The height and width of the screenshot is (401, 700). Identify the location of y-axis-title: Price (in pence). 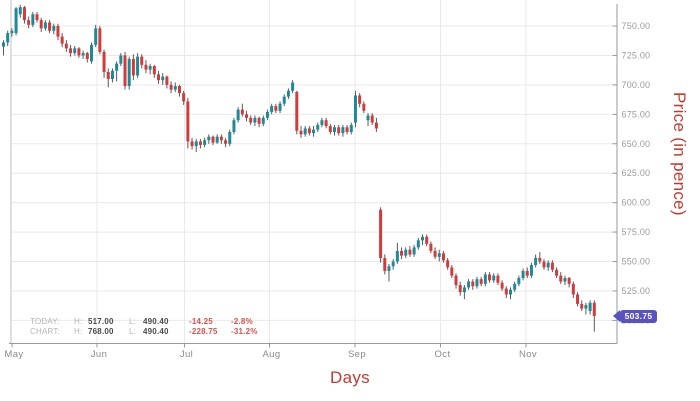
(679, 154).